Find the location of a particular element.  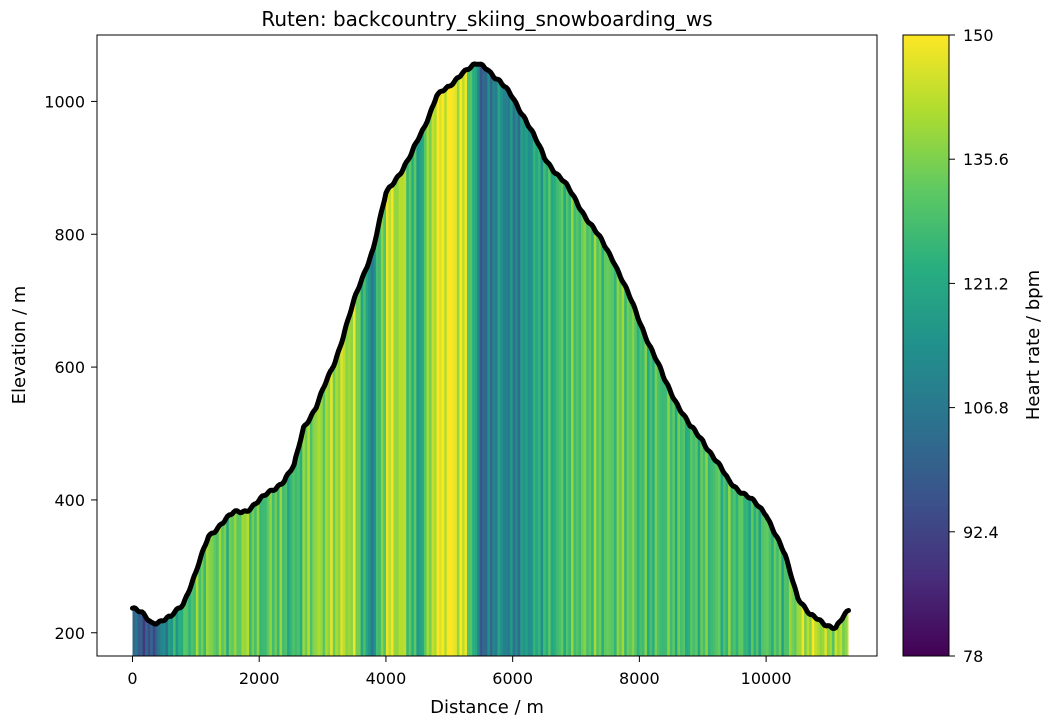

tick-label: 92.4 is located at coordinates (981, 532).